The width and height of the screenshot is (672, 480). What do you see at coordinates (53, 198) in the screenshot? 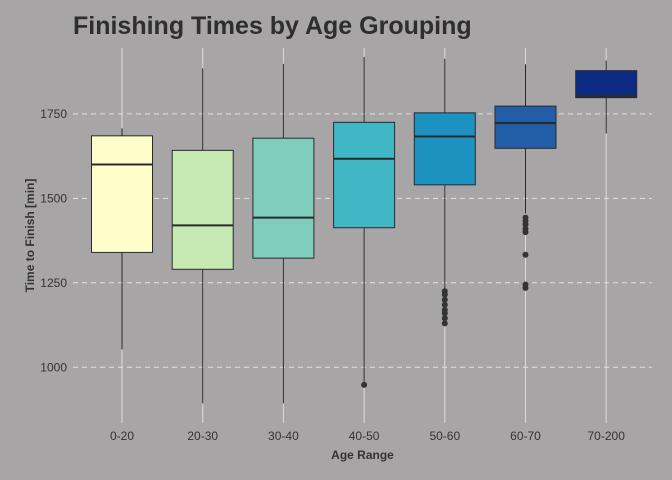
I see `y-tick-label: 1500` at bounding box center [53, 198].